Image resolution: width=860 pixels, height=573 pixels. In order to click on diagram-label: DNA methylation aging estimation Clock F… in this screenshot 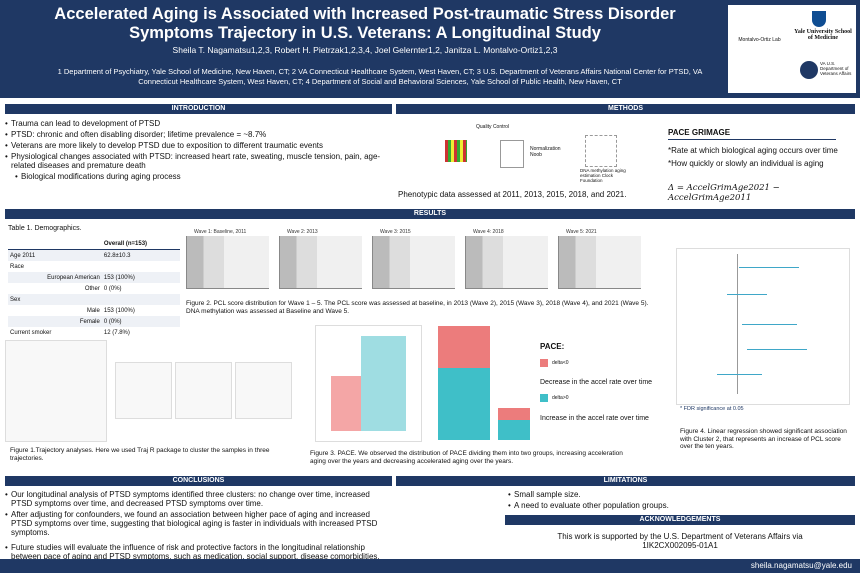, I will do `click(603, 175)`.